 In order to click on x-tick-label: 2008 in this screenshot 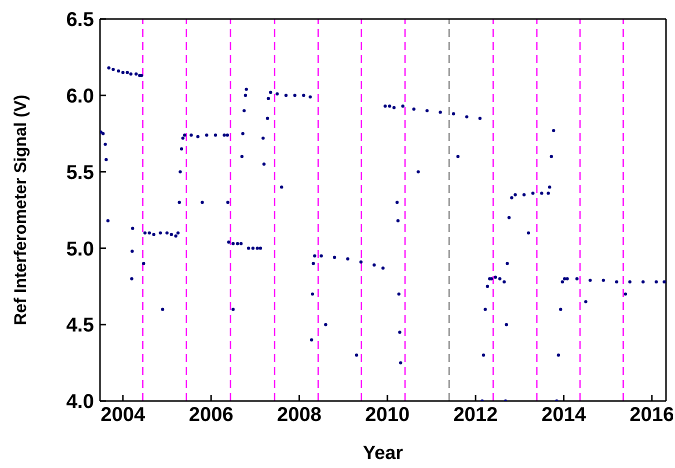, I will do `click(299, 415)`.